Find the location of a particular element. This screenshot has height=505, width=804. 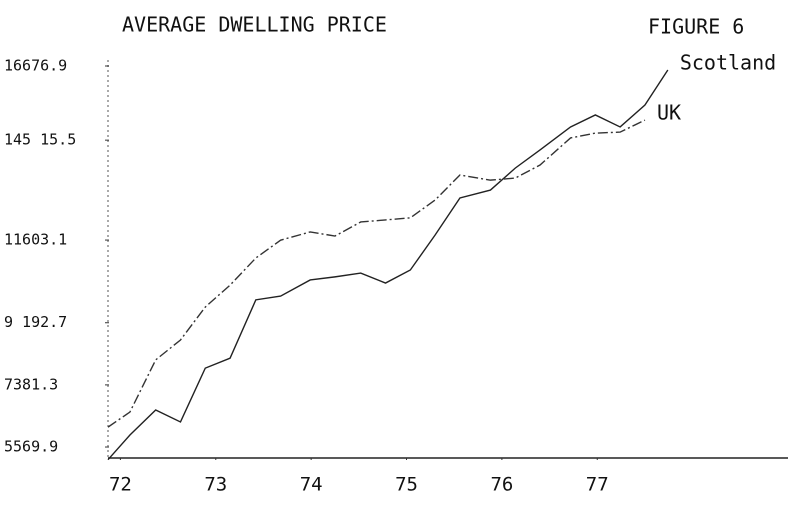

series-label: UK is located at coordinates (669, 113).